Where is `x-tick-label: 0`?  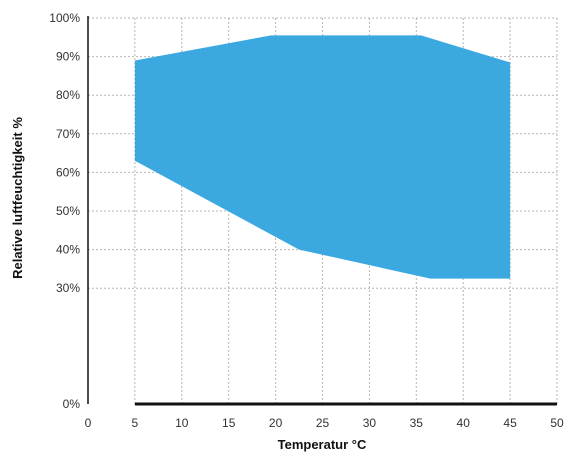
x-tick-label: 0 is located at coordinates (88, 423).